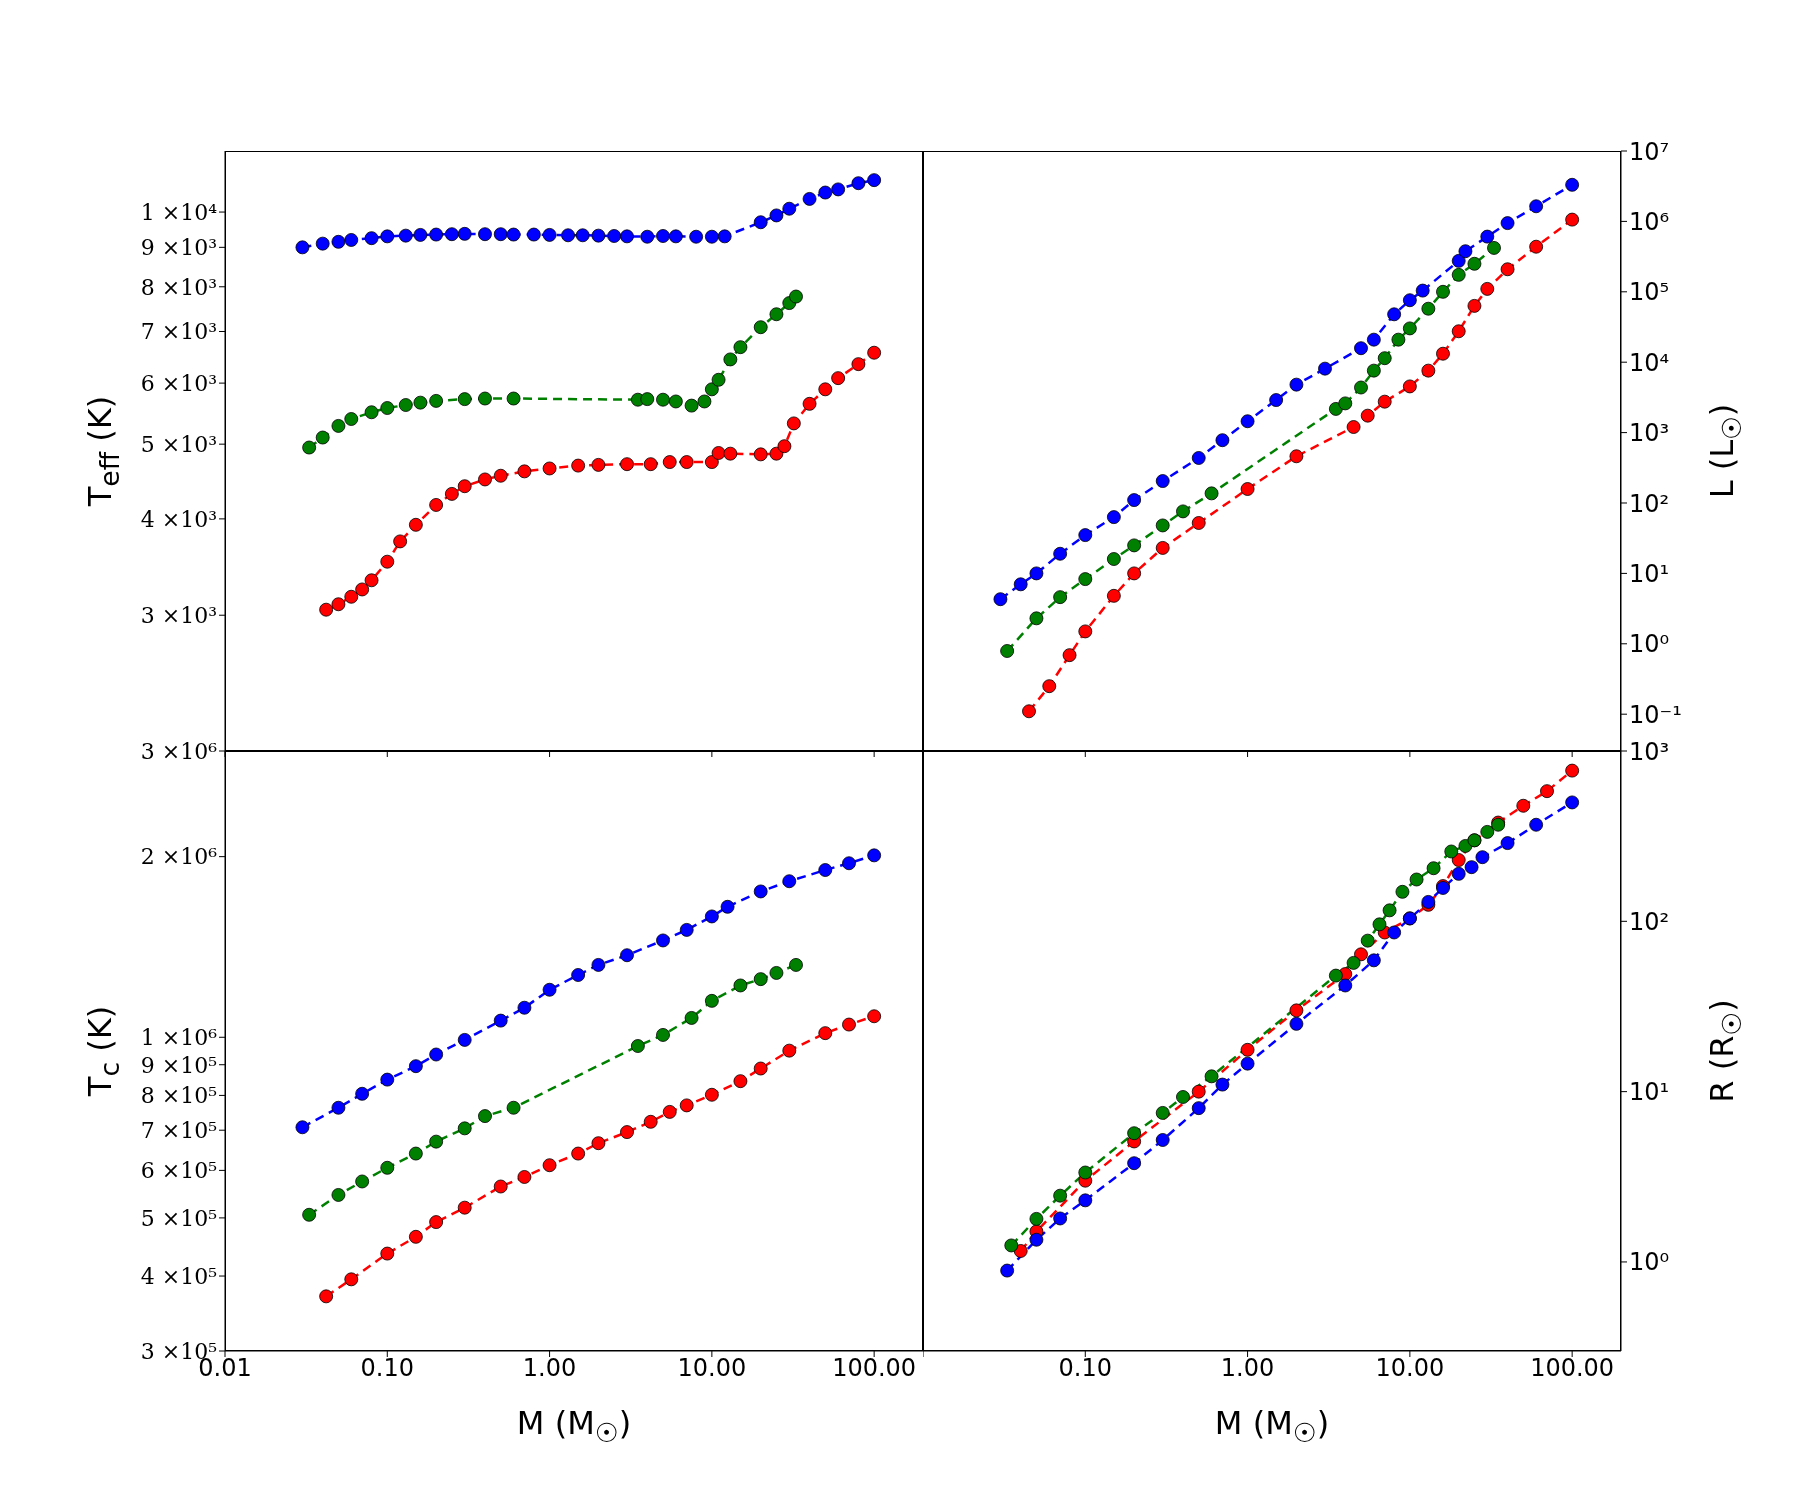 This screenshot has width=1803, height=1503. Describe the element at coordinates (178, 444) in the screenshot. I see `y-tick-label: 5 ×10³` at that location.